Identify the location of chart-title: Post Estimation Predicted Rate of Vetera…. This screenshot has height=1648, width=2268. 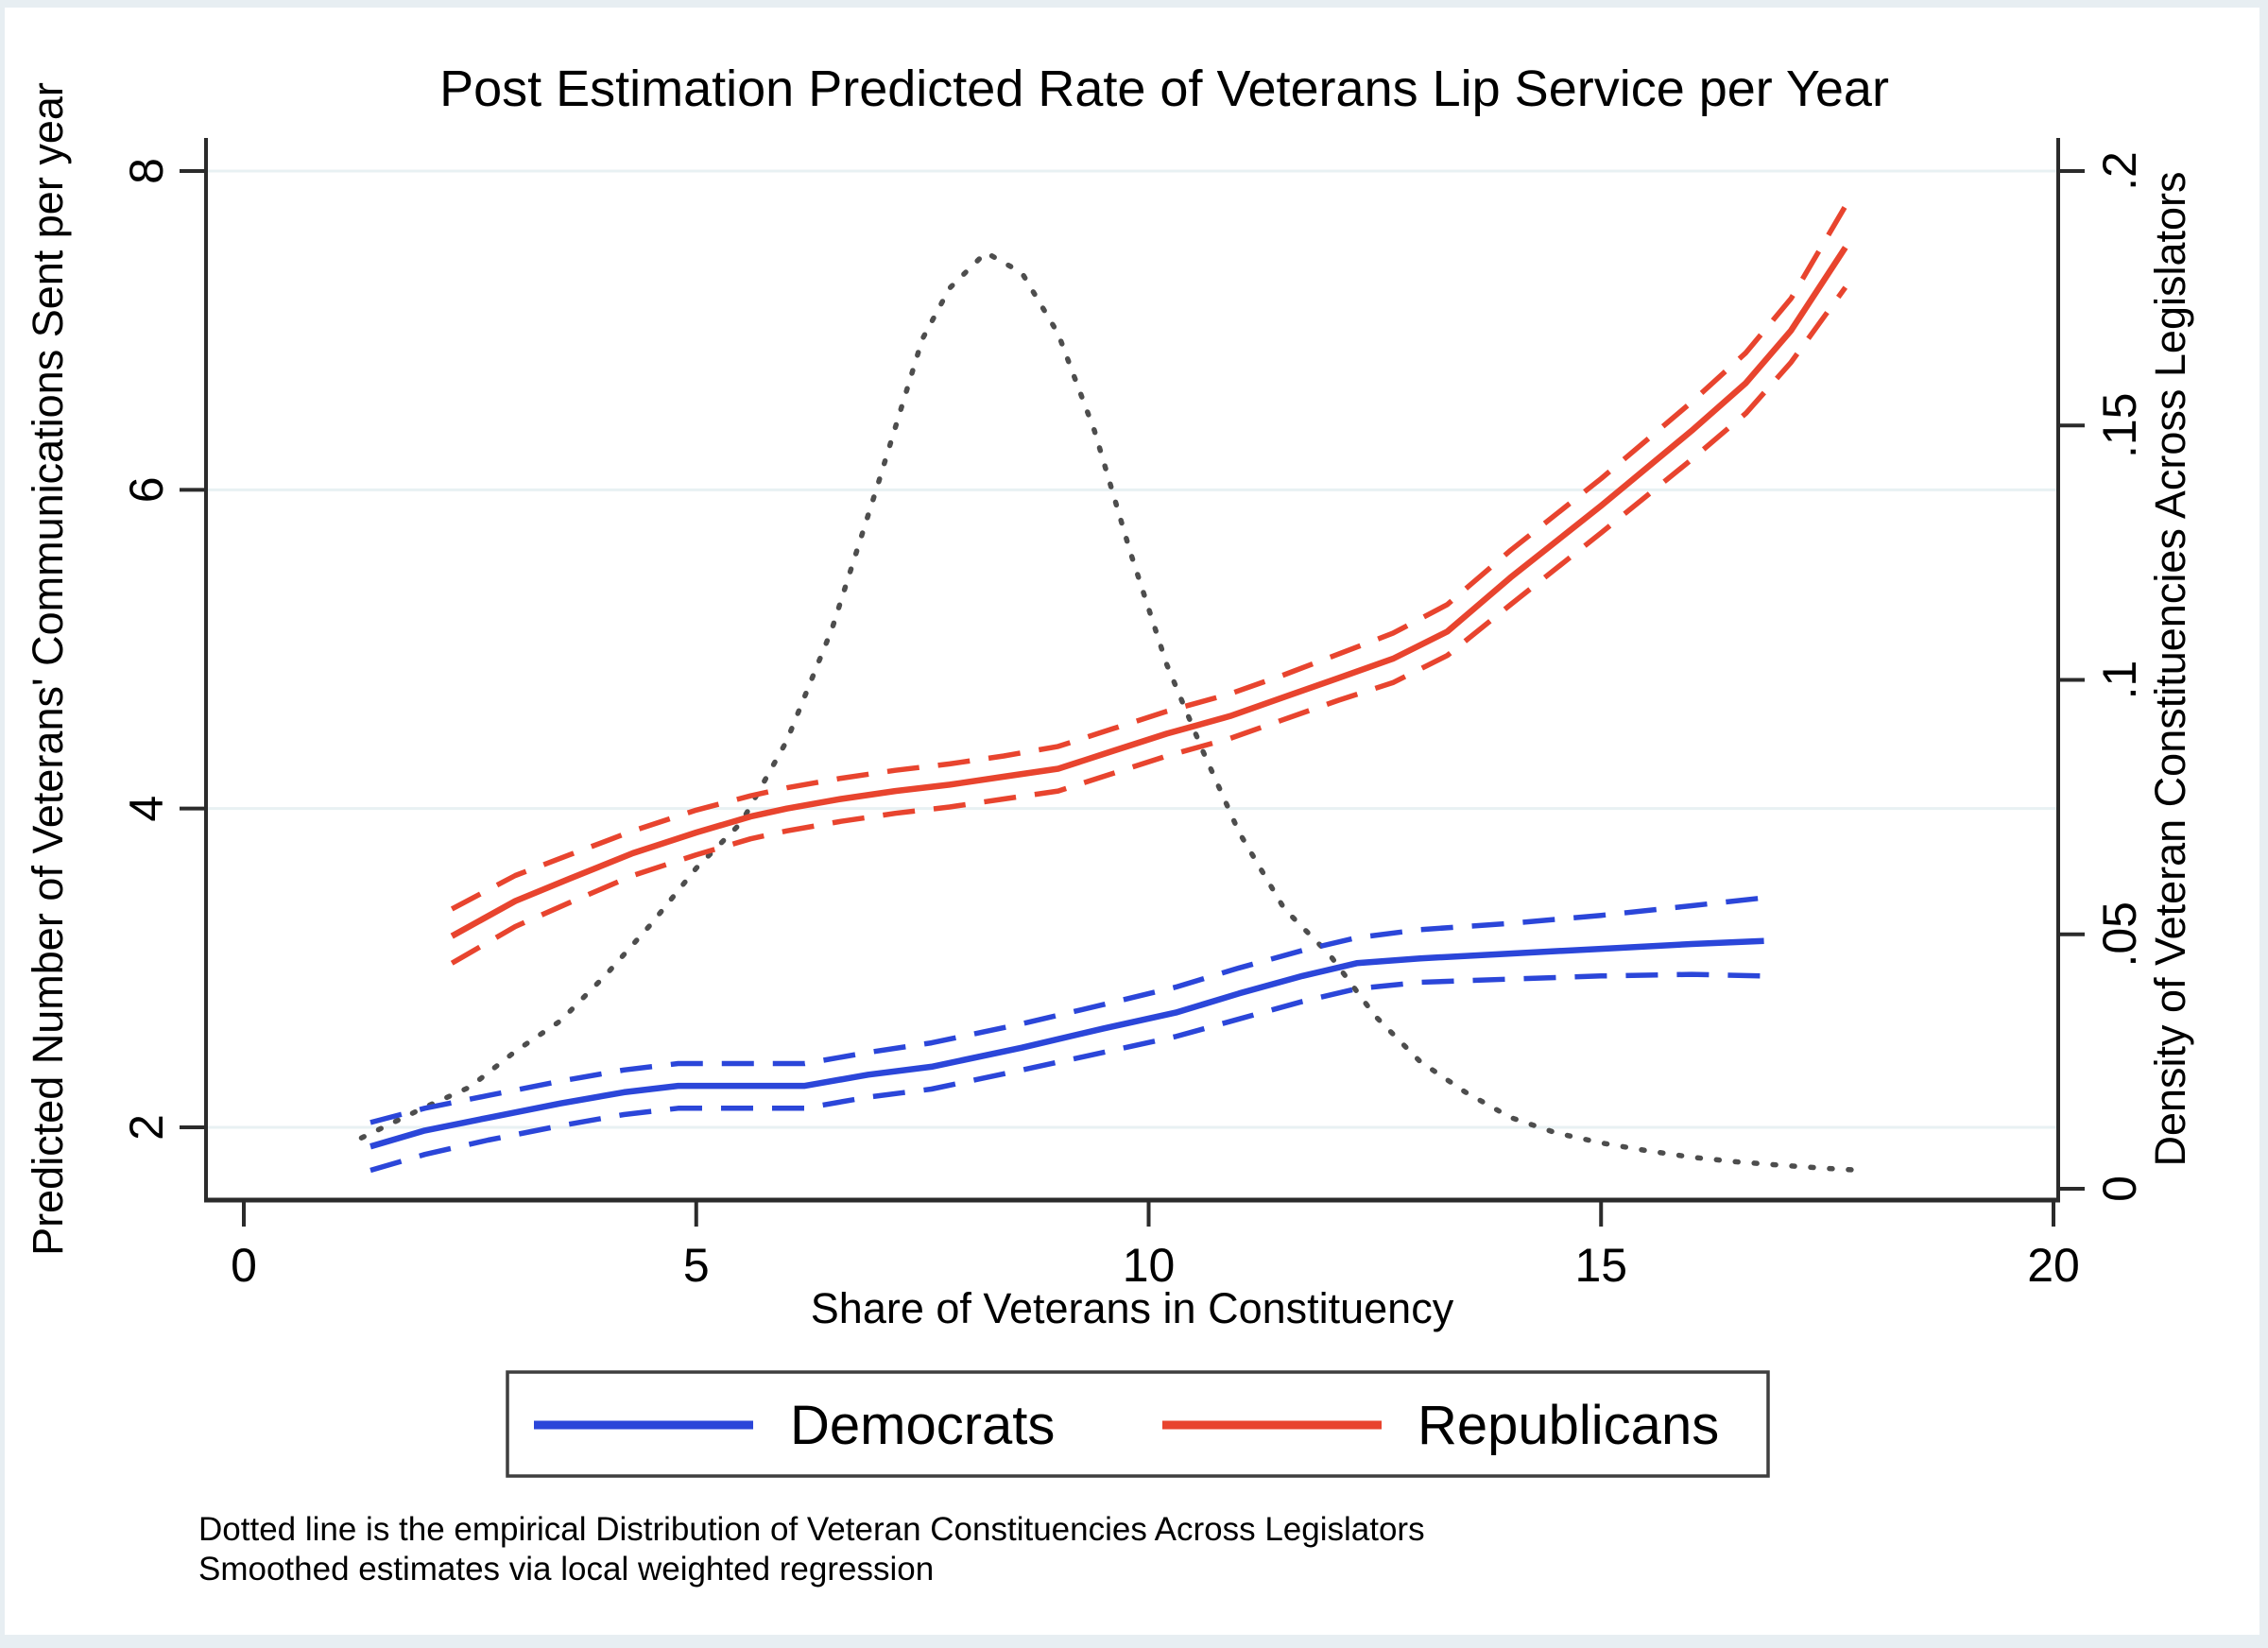
(1164, 88).